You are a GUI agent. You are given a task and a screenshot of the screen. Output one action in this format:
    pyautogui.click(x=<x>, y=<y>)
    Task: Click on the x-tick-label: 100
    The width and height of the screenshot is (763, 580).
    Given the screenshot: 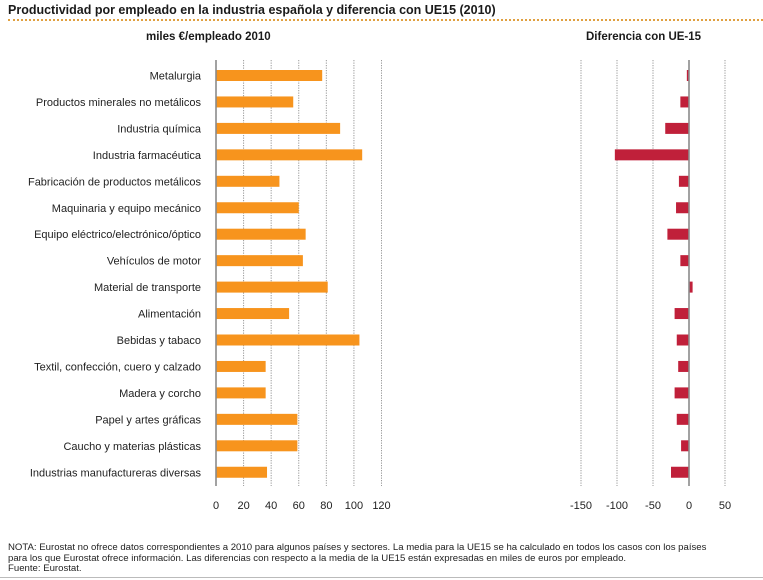 What is the action you would take?
    pyautogui.click(x=354, y=506)
    